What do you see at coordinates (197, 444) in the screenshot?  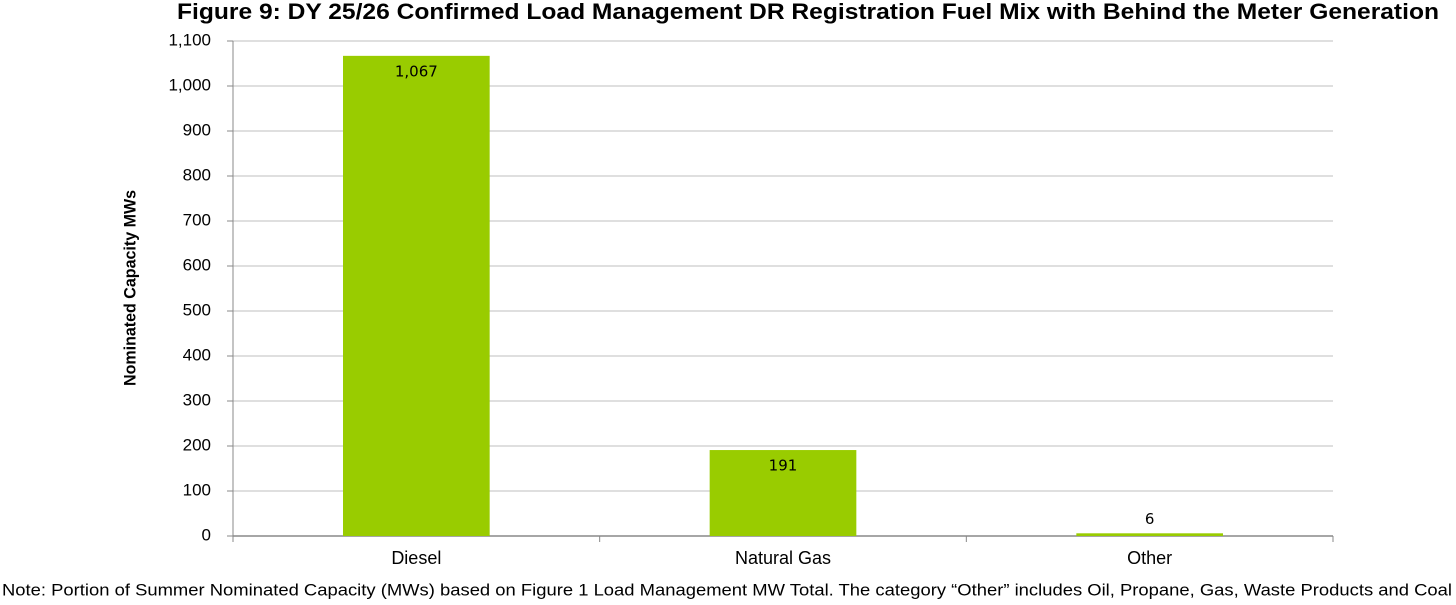 I see `y-tick-label: 200` at bounding box center [197, 444].